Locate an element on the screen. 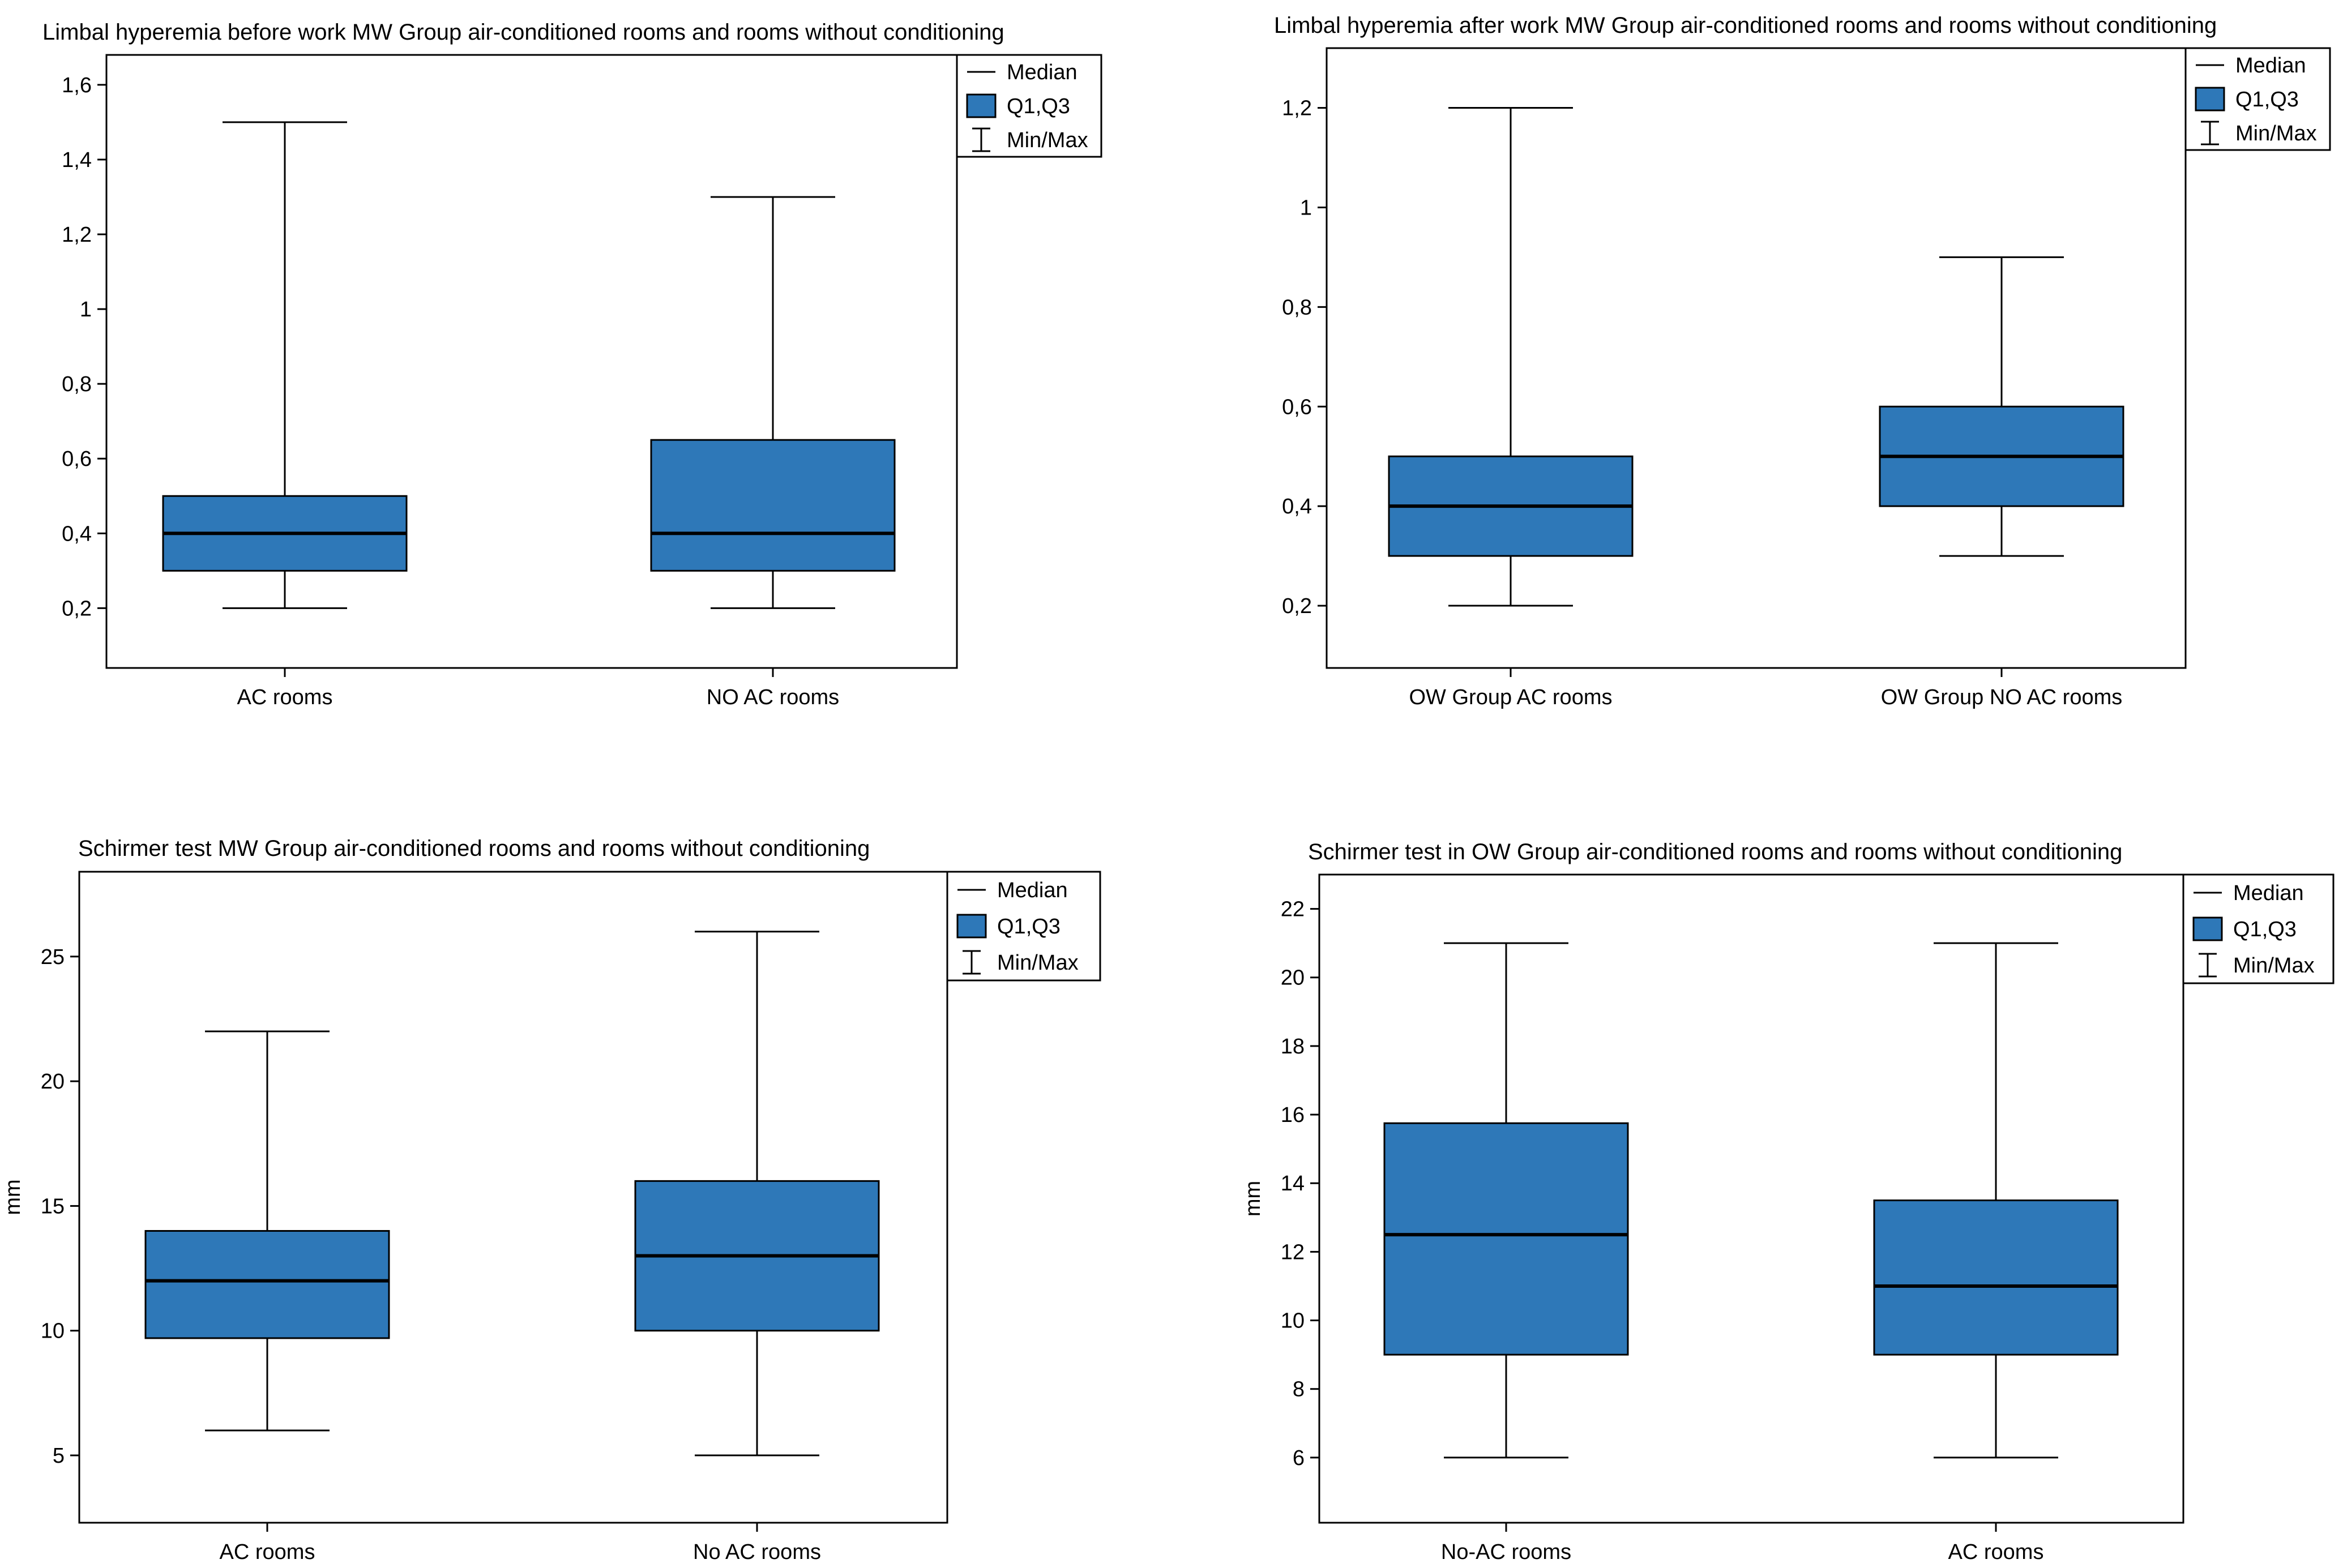 The width and height of the screenshot is (2343, 1568). y-tick-label: 22 is located at coordinates (1293, 910).